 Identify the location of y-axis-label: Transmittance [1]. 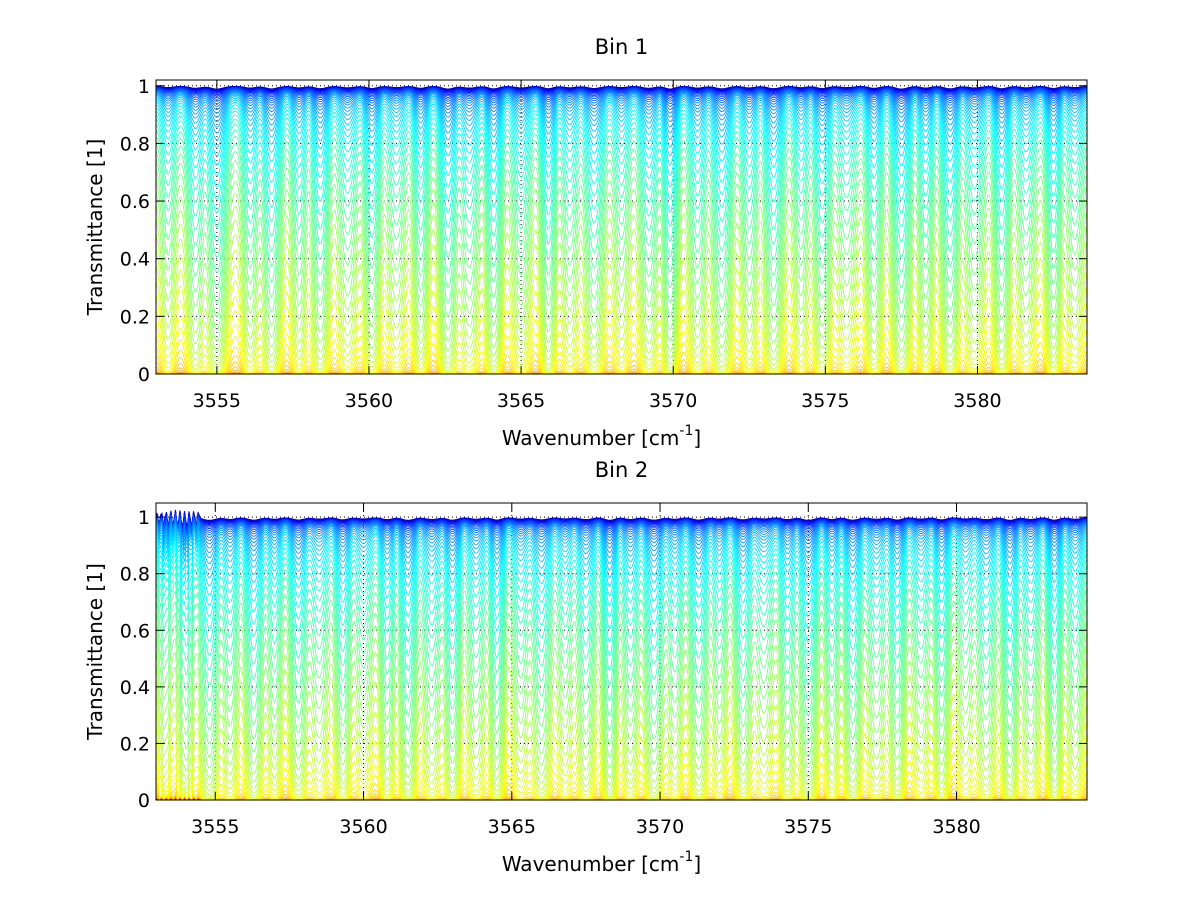
(95, 228).